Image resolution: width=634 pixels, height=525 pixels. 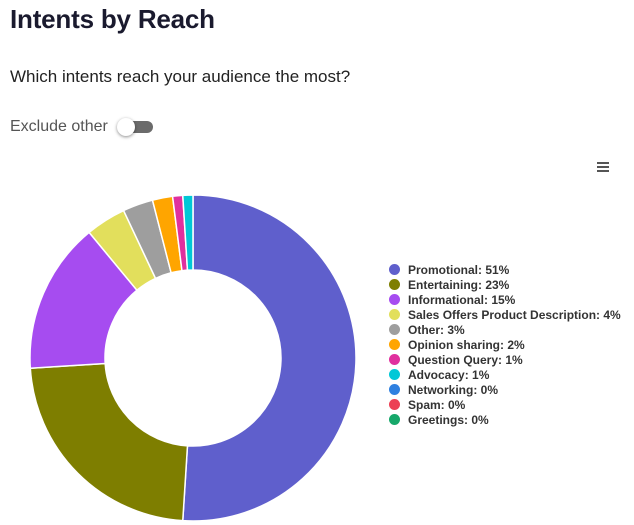 I want to click on legend-item: Informational: 15%, so click(x=505, y=299).